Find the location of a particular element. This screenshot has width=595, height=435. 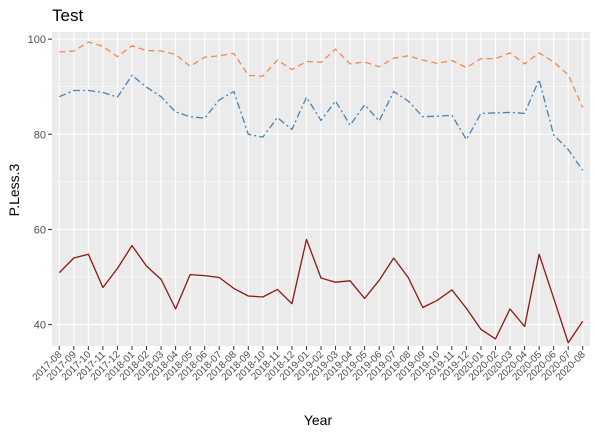

y-tick-label: 40 is located at coordinates (40, 326).